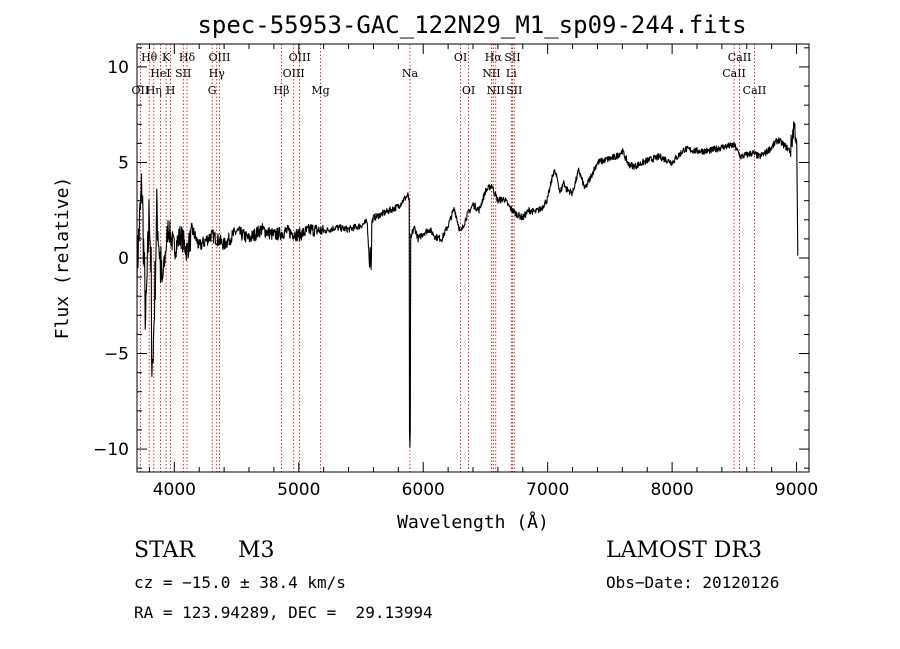 The image size is (900, 649). I want to click on object-class: STAR, so click(164, 550).